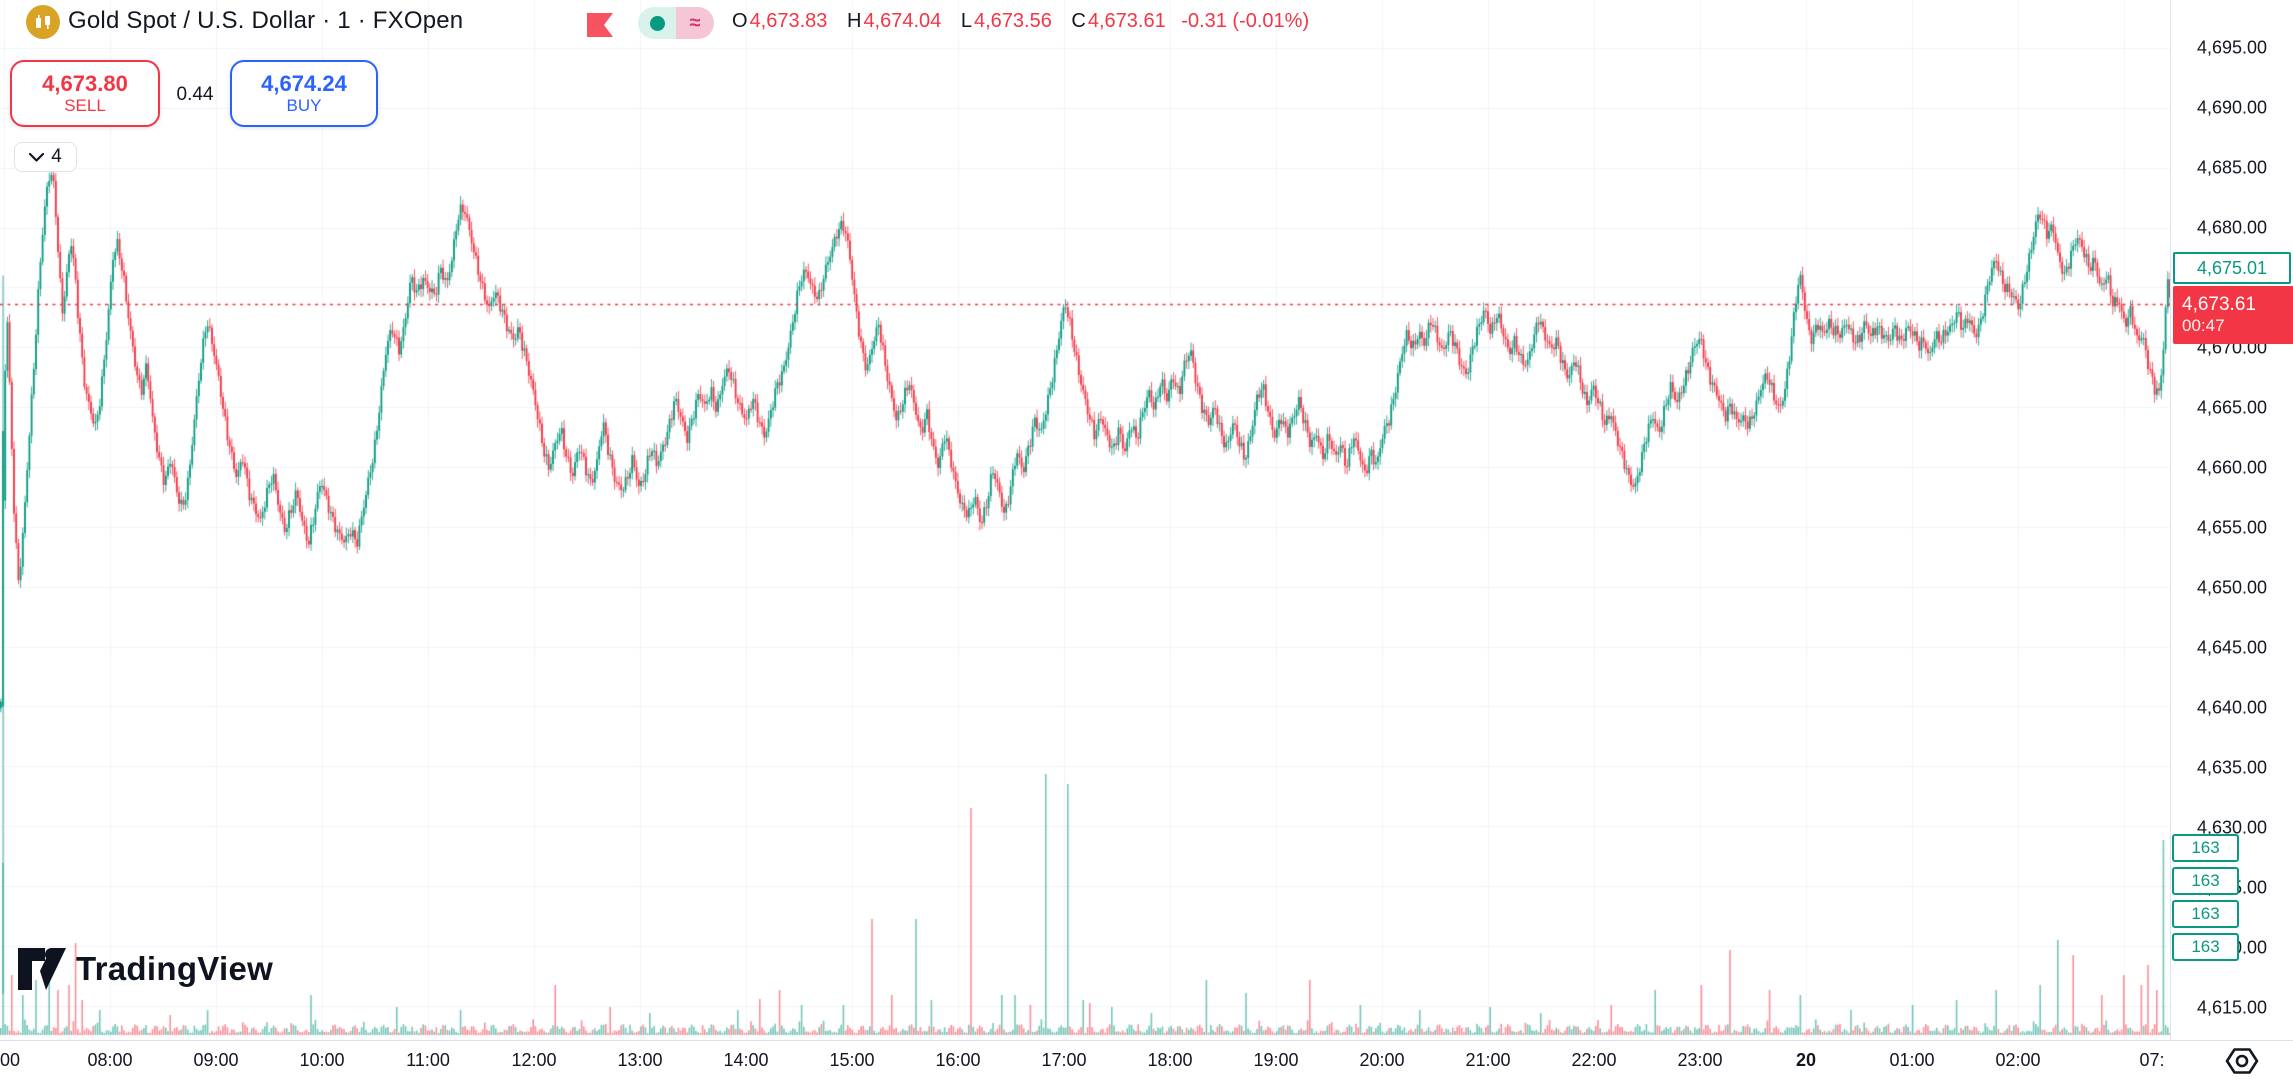 This screenshot has width=2293, height=1081. What do you see at coordinates (428, 1060) in the screenshot?
I see `time-axis-label: 11:00` at bounding box center [428, 1060].